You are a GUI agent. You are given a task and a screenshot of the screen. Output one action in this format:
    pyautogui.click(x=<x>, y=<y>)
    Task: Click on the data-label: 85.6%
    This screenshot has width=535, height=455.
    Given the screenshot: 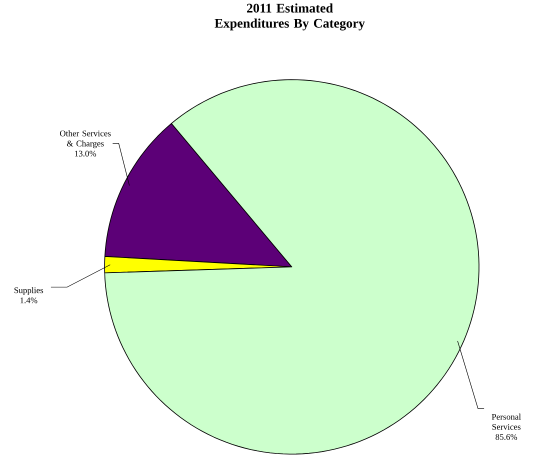 What is the action you would take?
    pyautogui.click(x=507, y=437)
    